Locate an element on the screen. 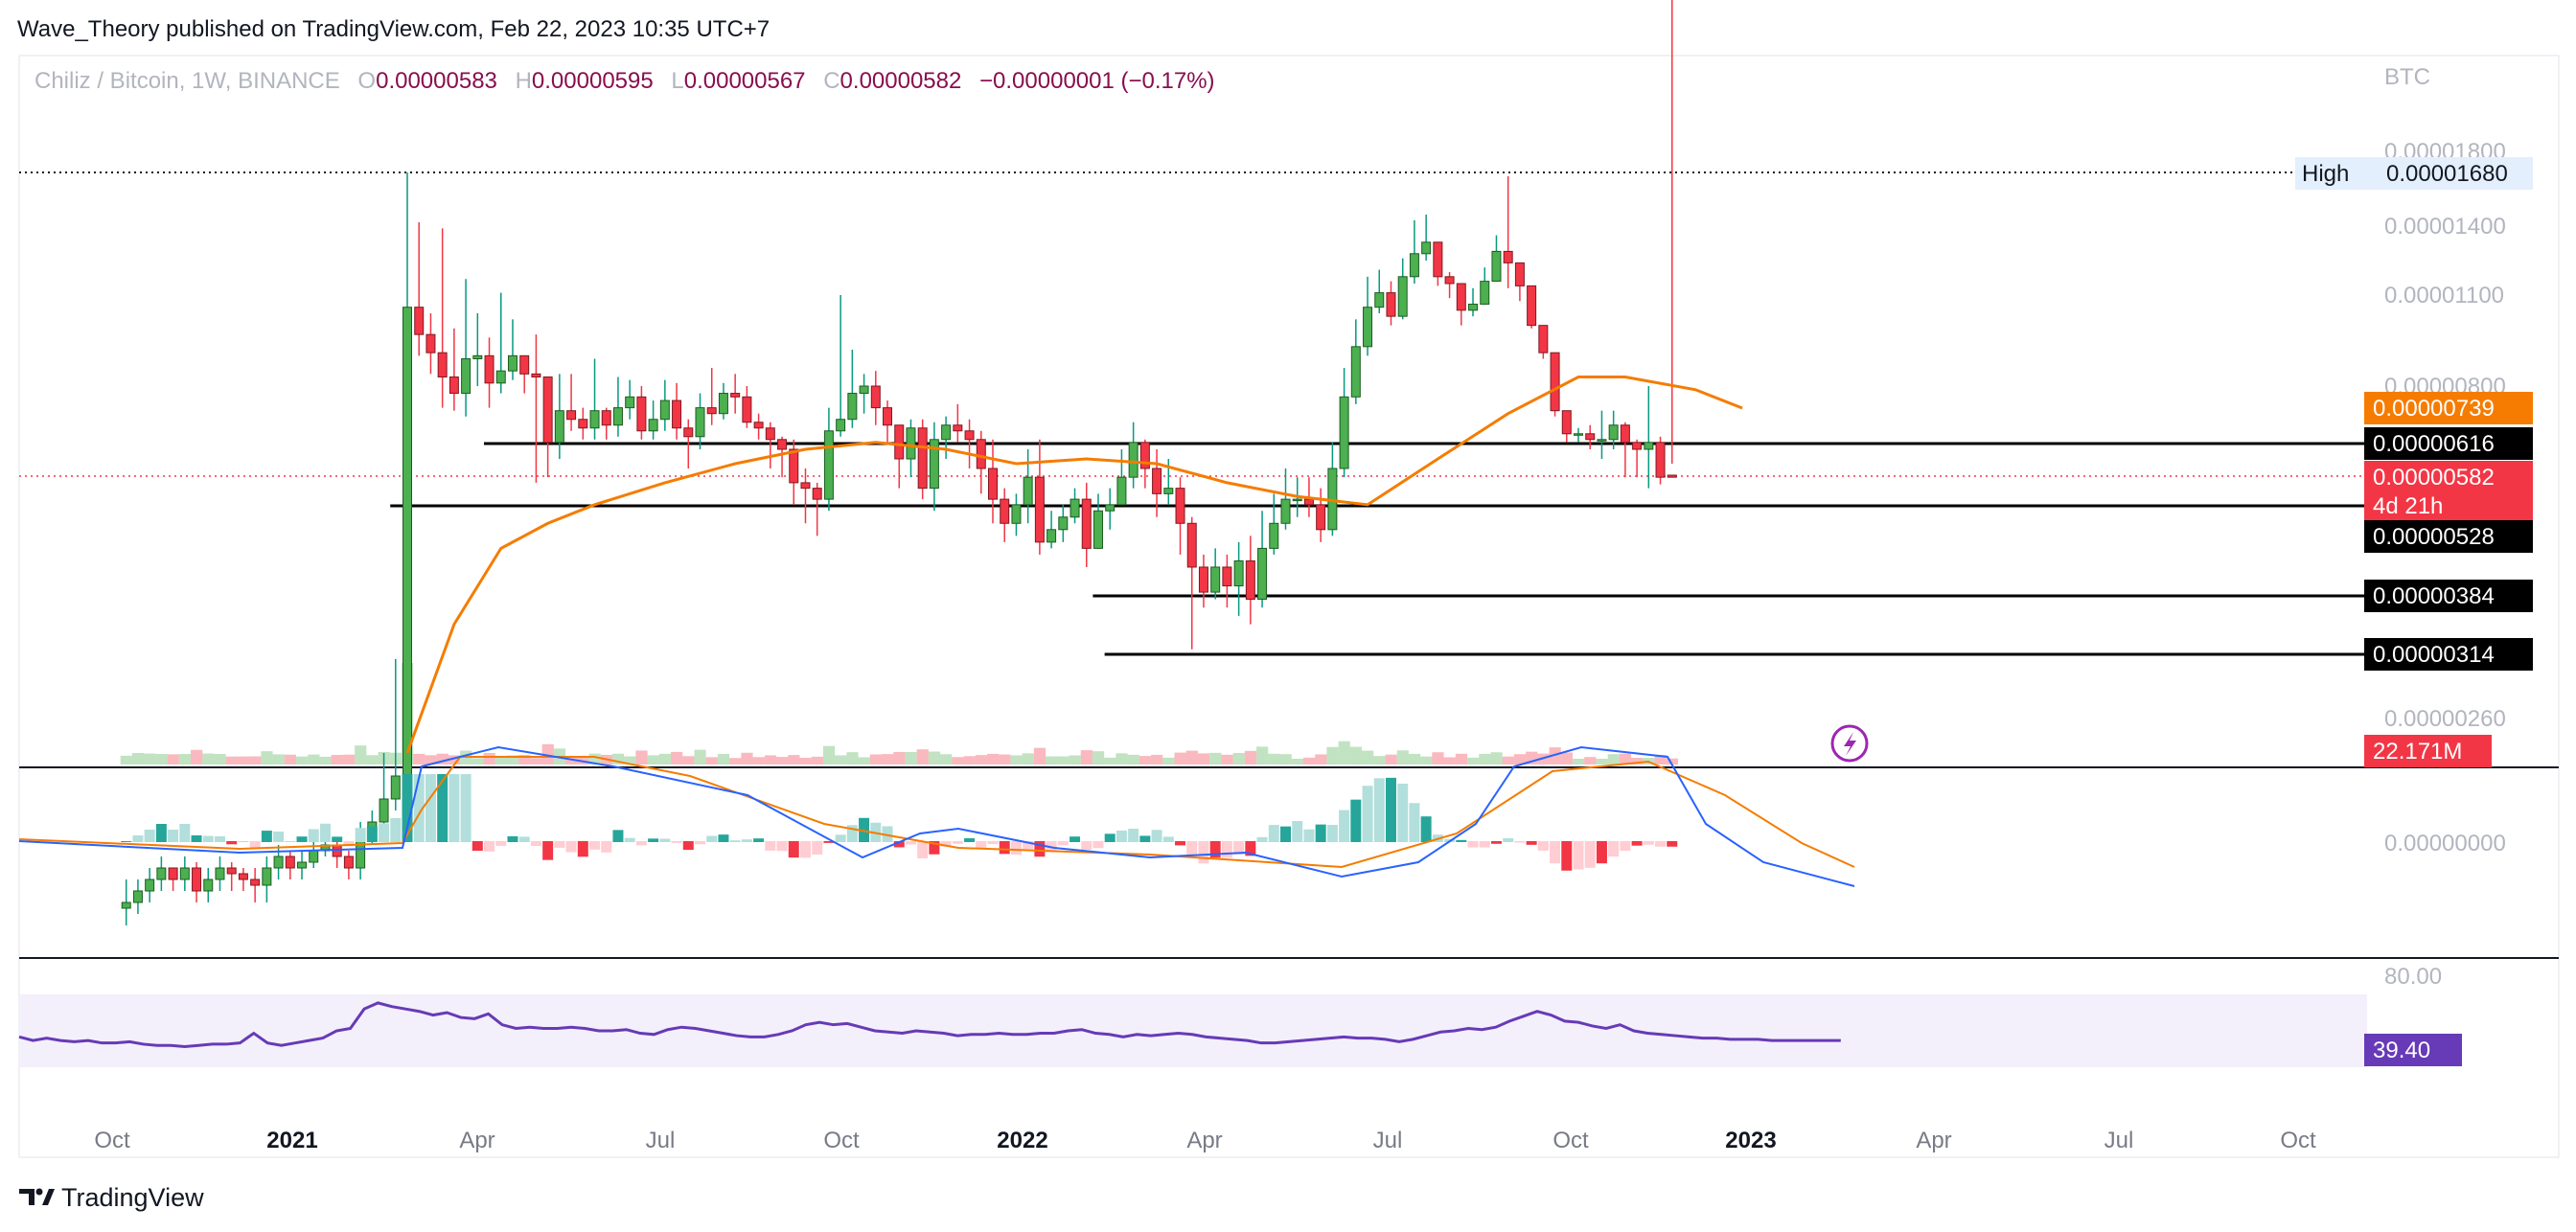  rsi-upper-label: 80.00 is located at coordinates (2413, 977).